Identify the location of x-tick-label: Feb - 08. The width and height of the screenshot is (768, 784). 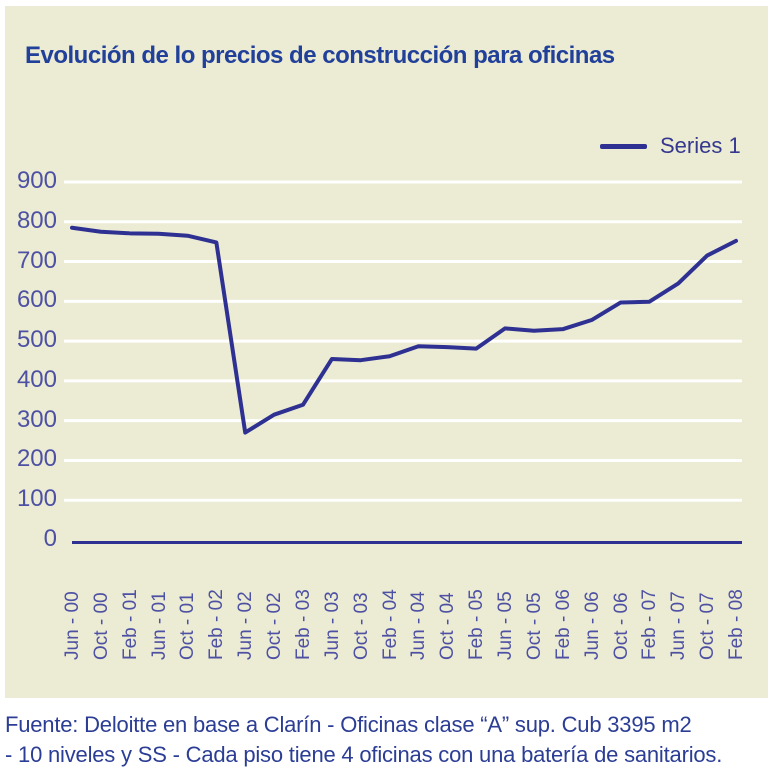
(736, 624).